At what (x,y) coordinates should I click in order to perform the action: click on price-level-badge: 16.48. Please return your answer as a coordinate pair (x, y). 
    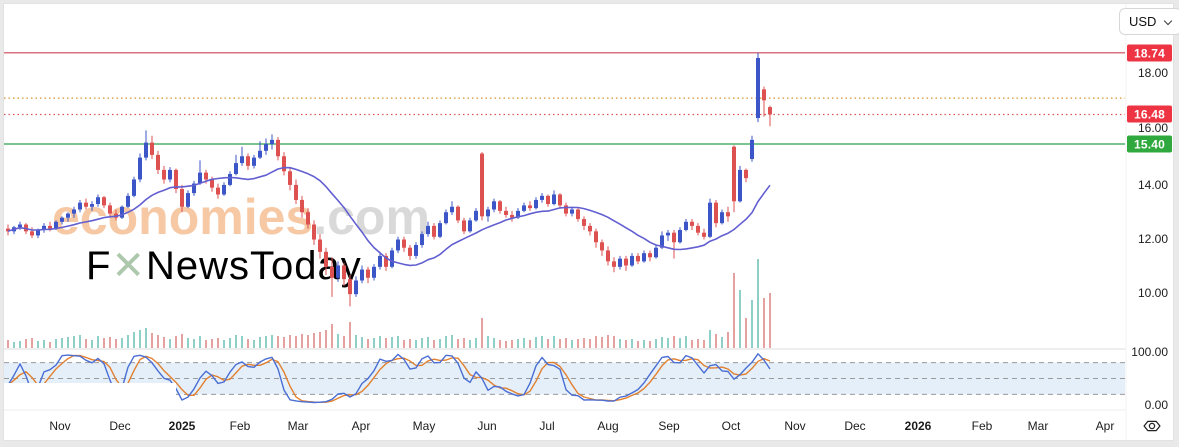
    Looking at the image, I should click on (1149, 114).